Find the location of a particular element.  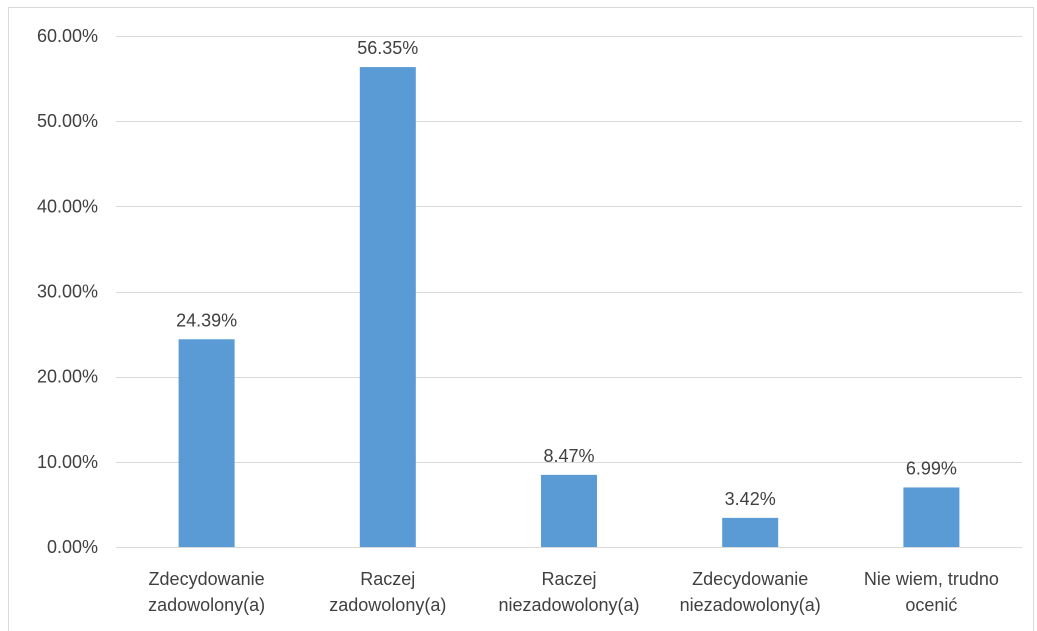

data-label: 8.47% is located at coordinates (568, 456).